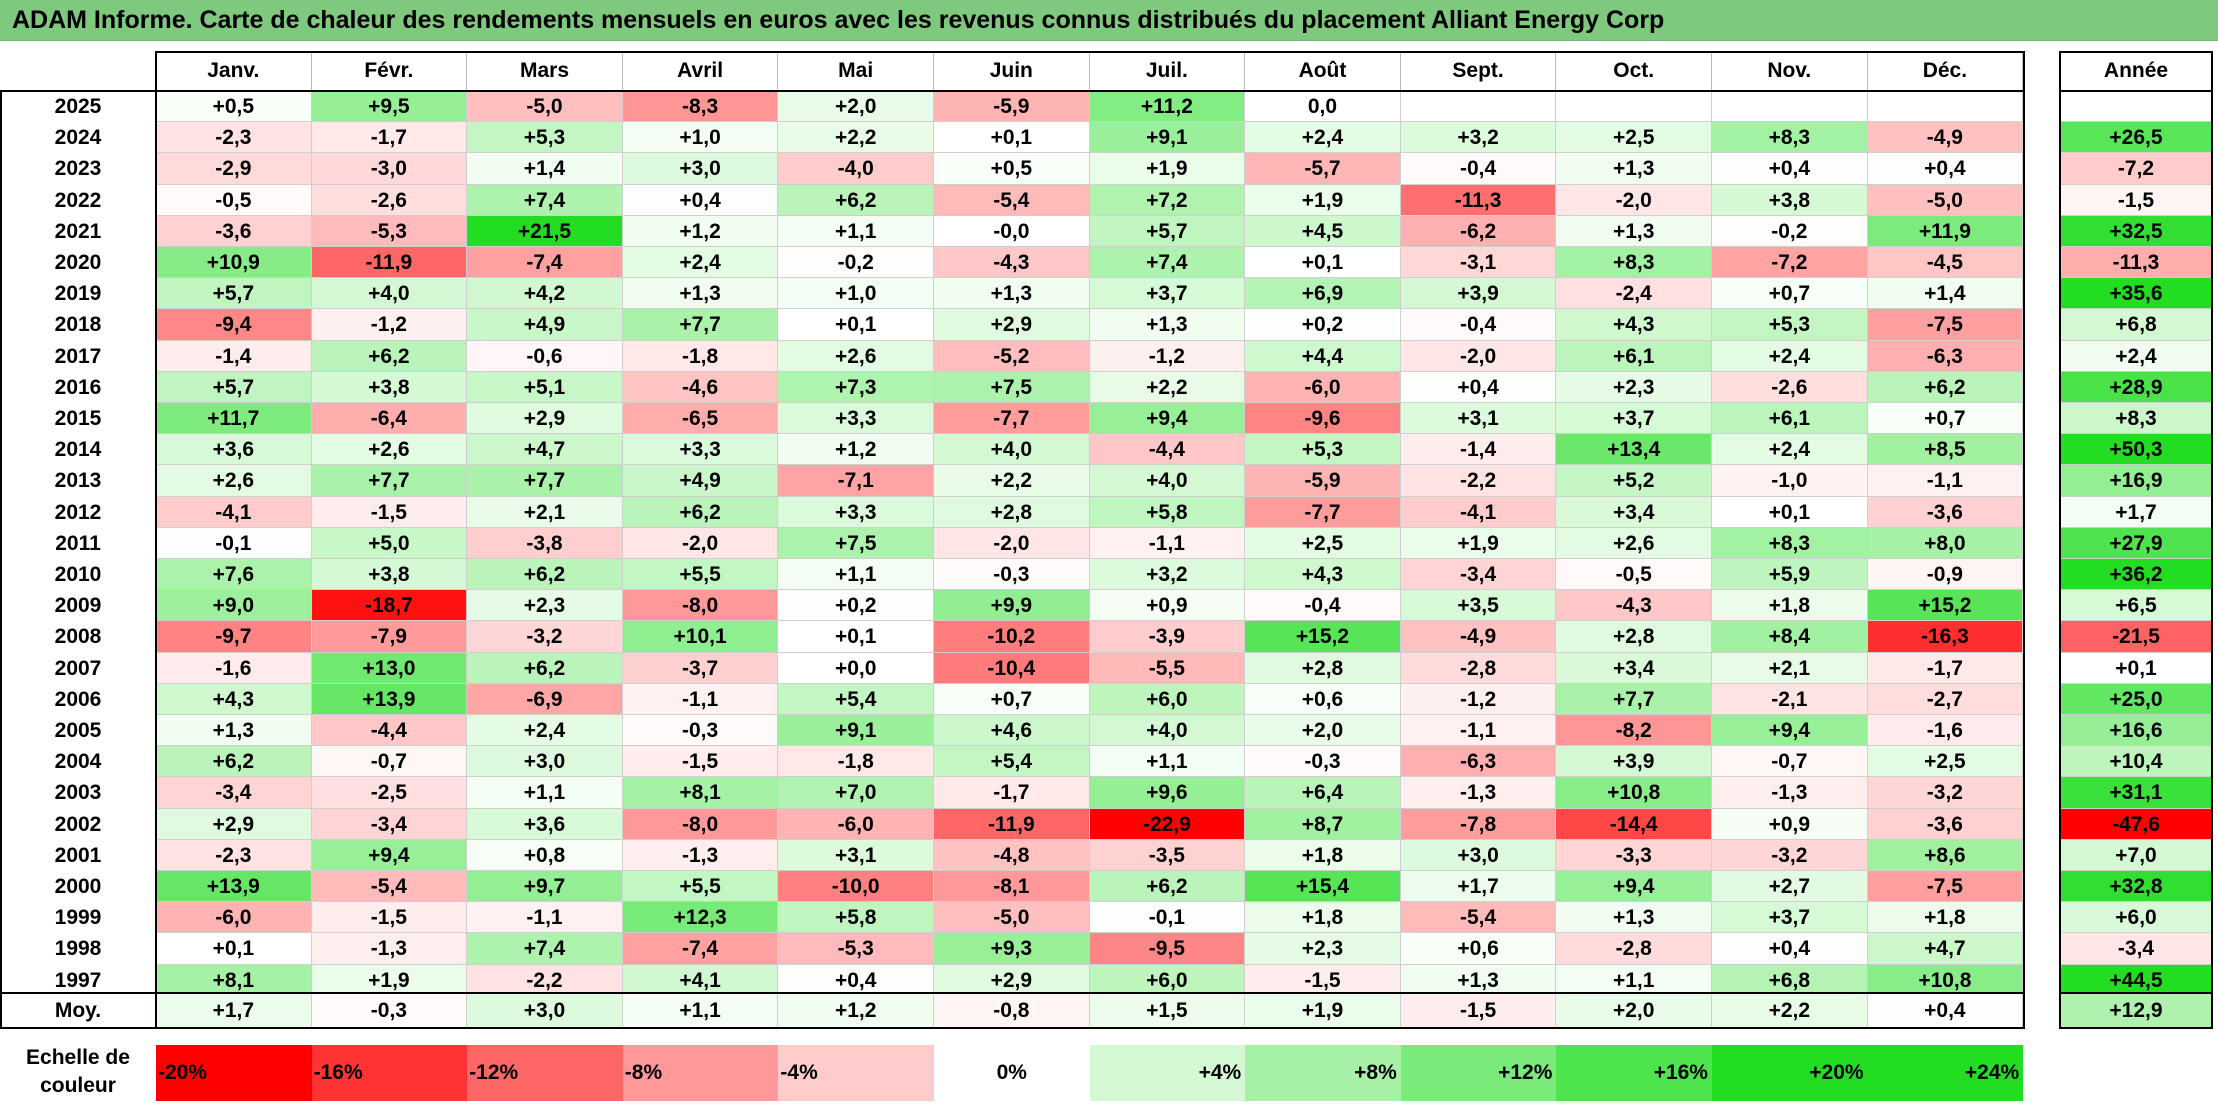  What do you see at coordinates (856, 481) in the screenshot?
I see `heatmap-cell: -7,1` at bounding box center [856, 481].